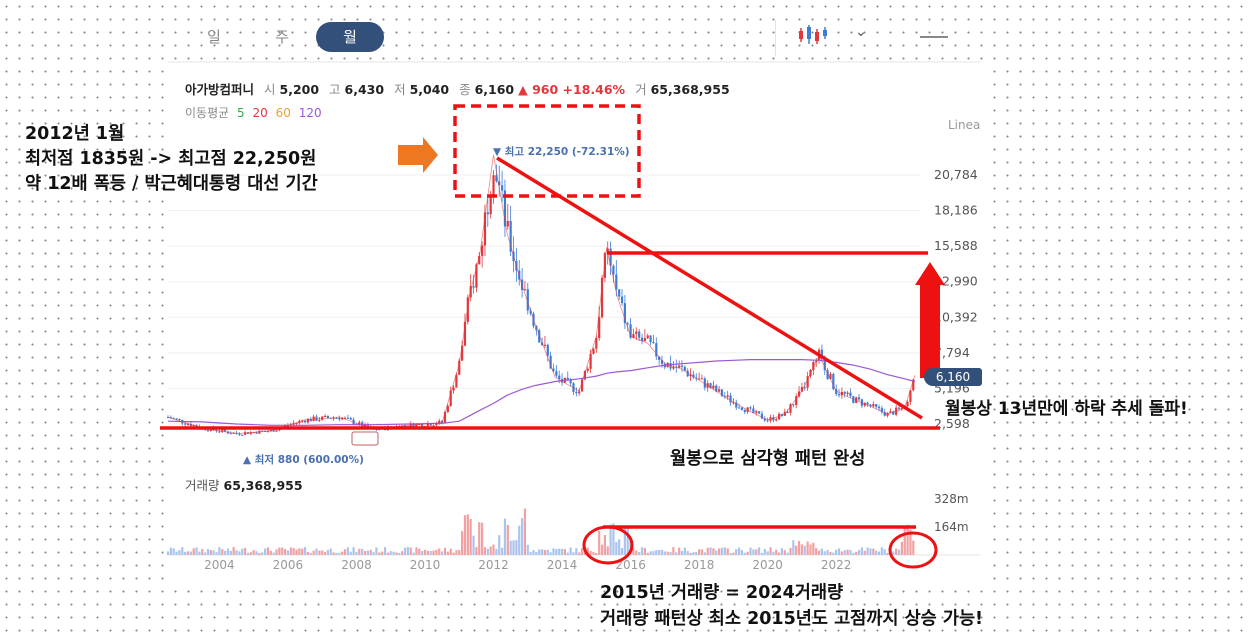  Describe the element at coordinates (951, 499) in the screenshot. I see `volume-tick-label: 328m` at that location.